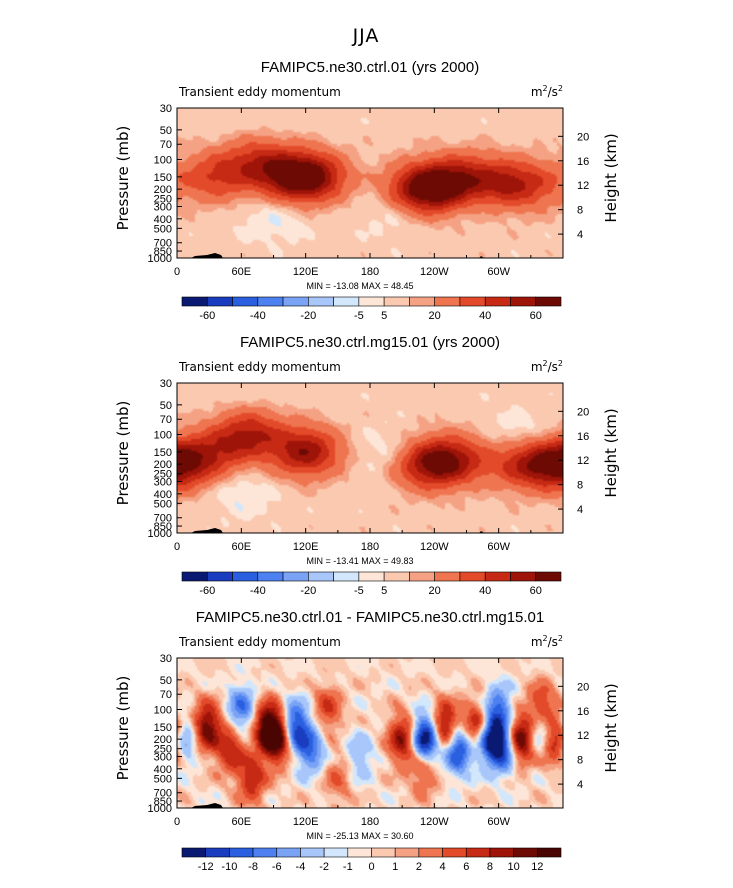 The image size is (733, 888). Describe the element at coordinates (229, 867) in the screenshot. I see `colorbar-label: -10` at that location.